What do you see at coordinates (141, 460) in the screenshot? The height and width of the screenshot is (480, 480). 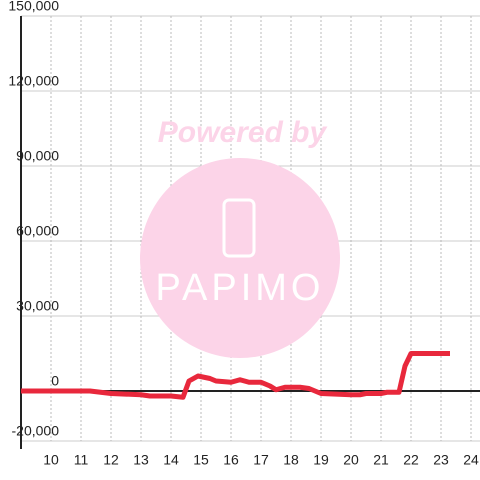 I see `x-tick-label: 13` at bounding box center [141, 460].